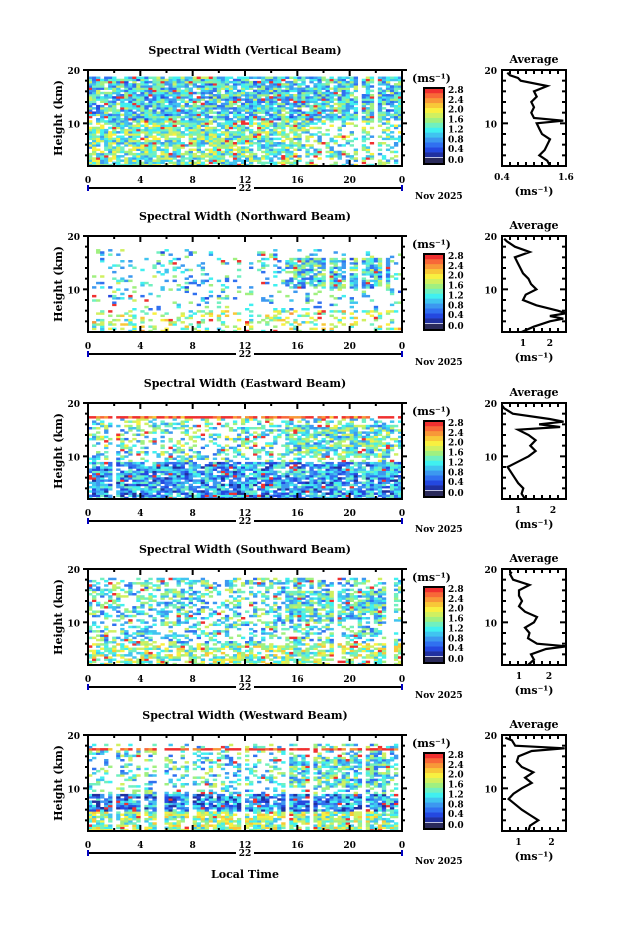  Describe the element at coordinates (193, 181) in the screenshot. I see `x-tick-label: 8` at that location.